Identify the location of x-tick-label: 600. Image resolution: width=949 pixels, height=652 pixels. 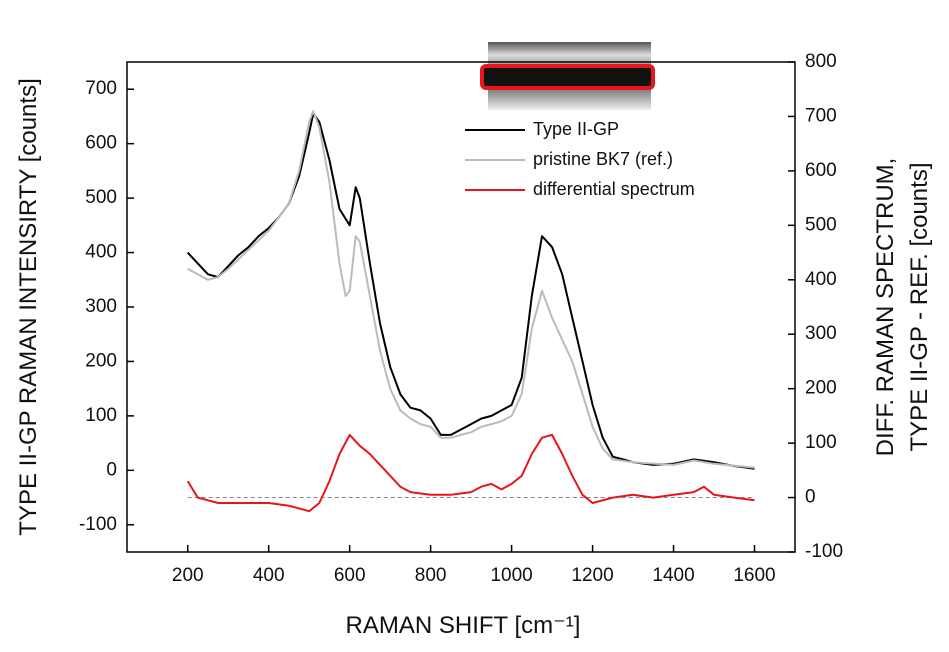
(350, 575).